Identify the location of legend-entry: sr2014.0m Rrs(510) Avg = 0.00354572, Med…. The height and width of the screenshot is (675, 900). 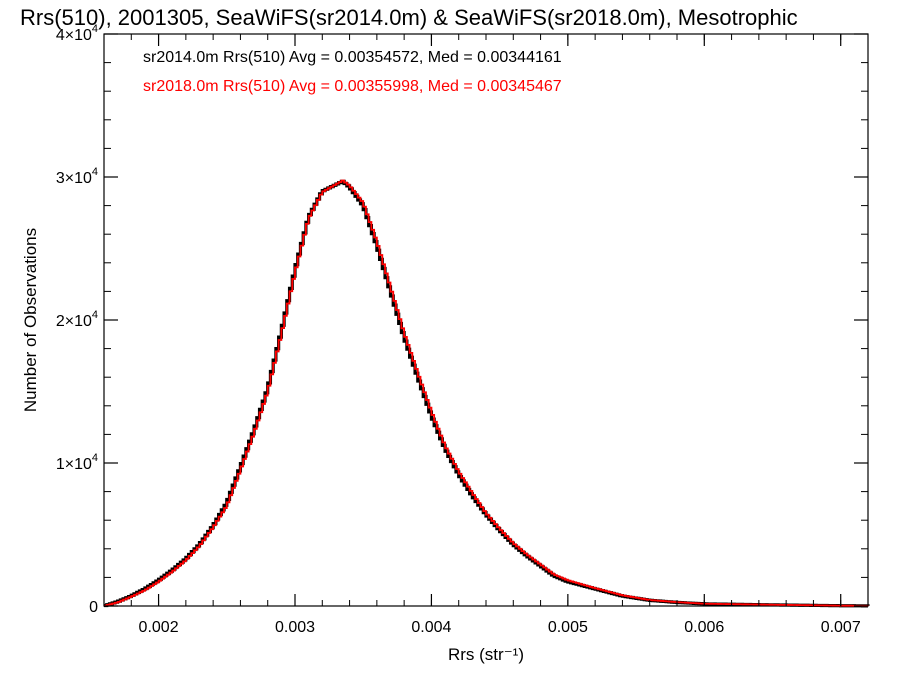
(352, 57).